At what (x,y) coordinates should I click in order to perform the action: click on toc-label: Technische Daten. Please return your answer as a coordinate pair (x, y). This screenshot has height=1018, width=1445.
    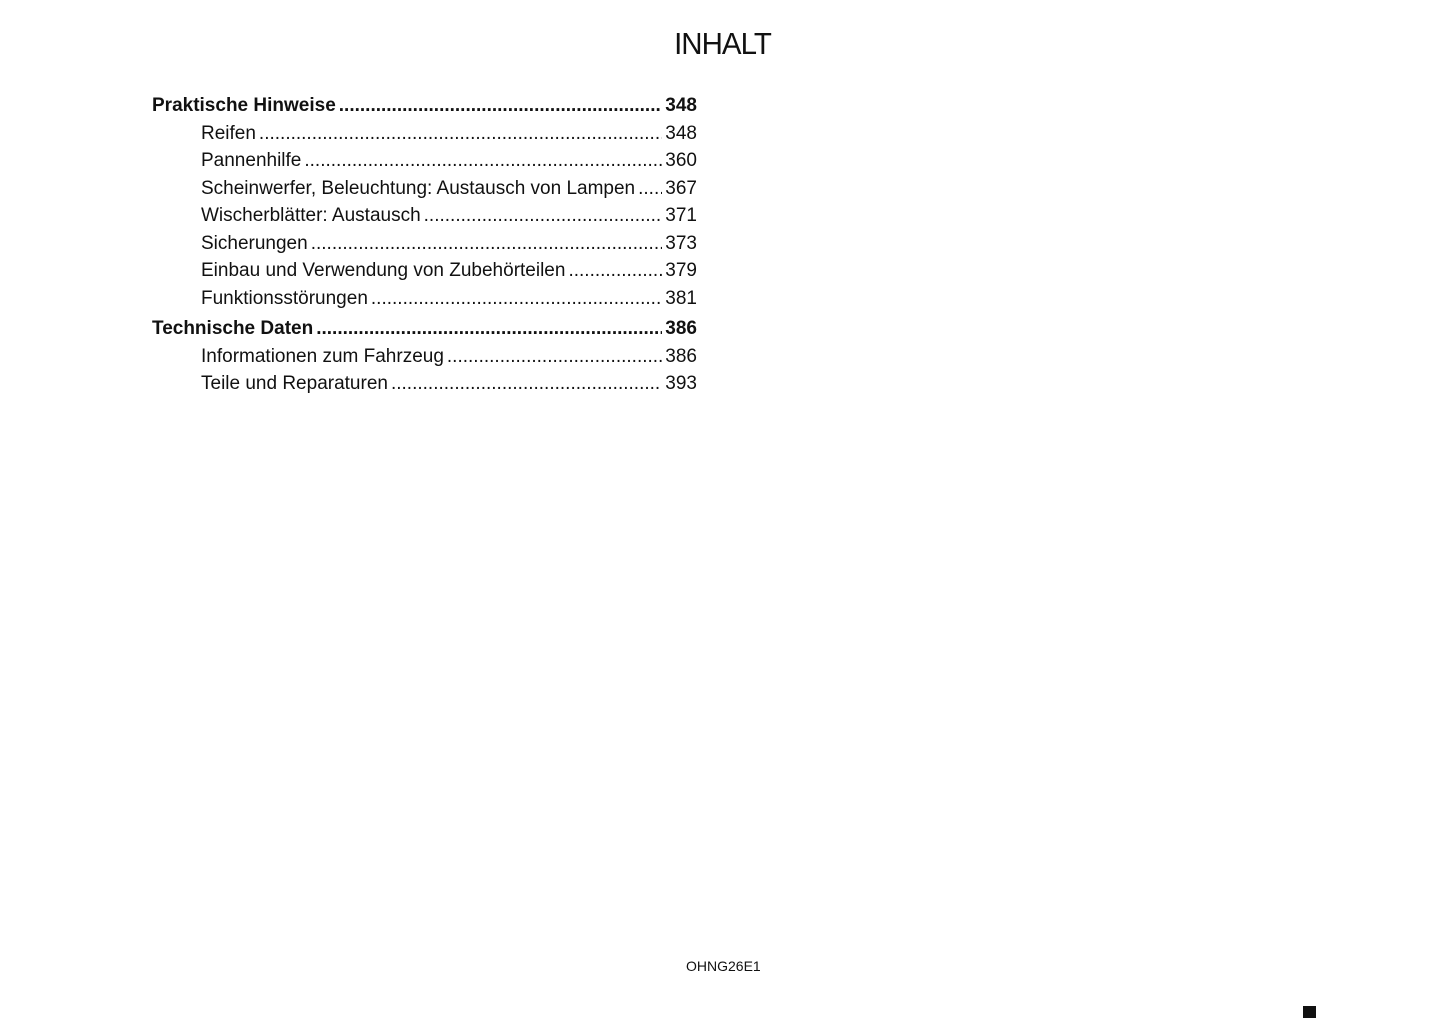
    Looking at the image, I should click on (233, 328).